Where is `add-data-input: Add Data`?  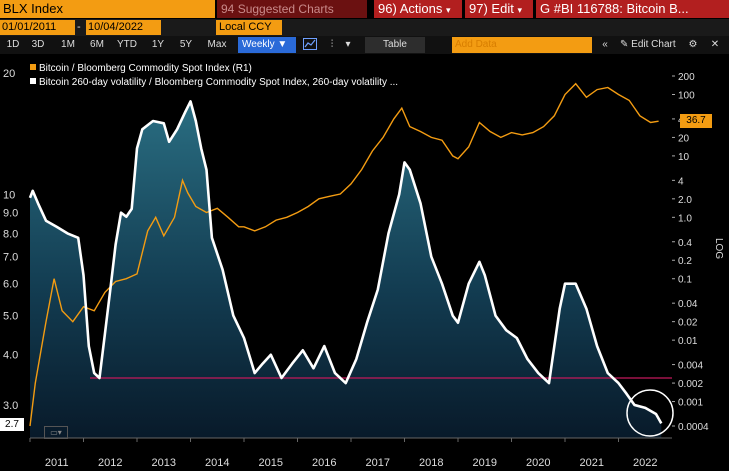 add-data-input: Add Data is located at coordinates (522, 45).